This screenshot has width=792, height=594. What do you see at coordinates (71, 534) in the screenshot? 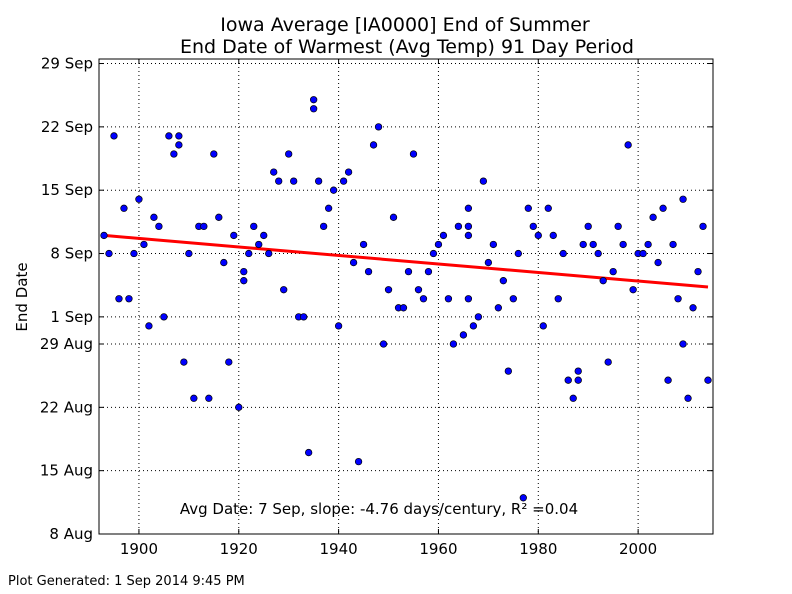
I see `y-tick-label: 8 Aug` at bounding box center [71, 534].